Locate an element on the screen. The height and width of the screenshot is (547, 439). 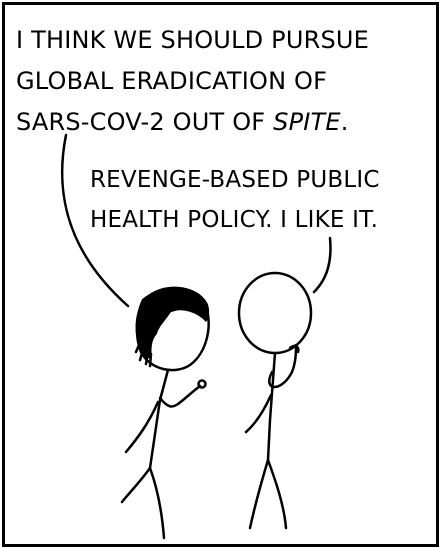
speech-tail-right is located at coordinates (322, 265).